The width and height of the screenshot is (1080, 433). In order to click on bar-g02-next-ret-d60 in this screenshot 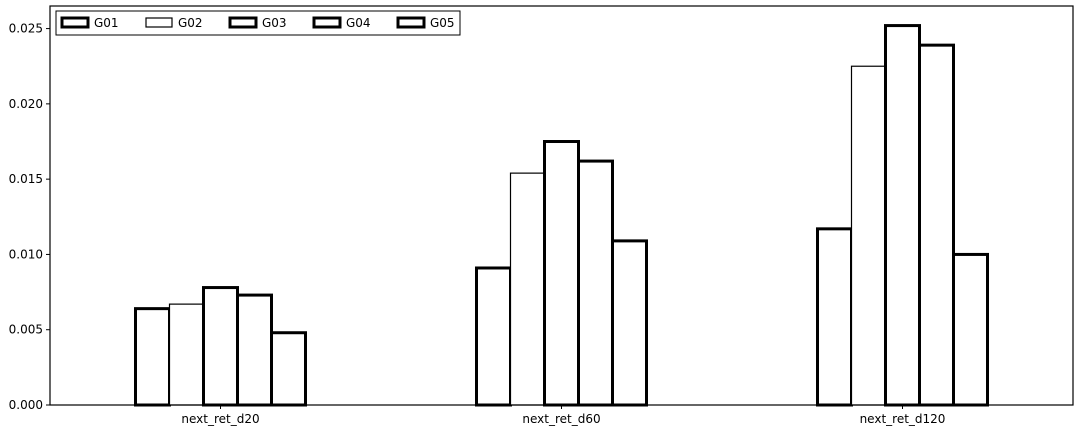, I will do `click(527, 289)`.